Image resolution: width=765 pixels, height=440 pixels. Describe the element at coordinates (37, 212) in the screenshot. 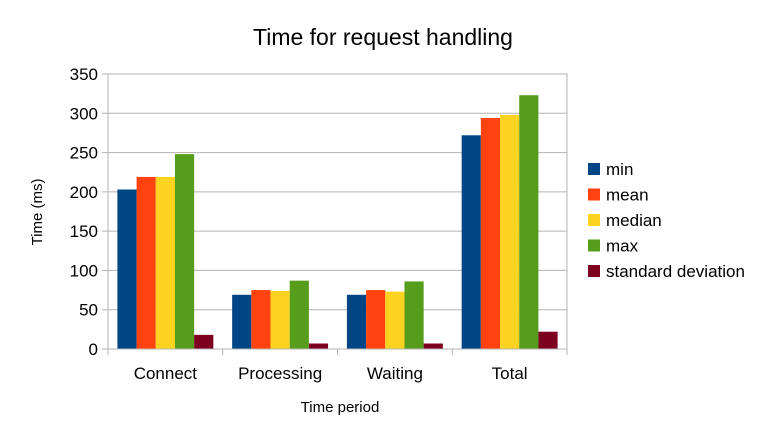

I see `y-axis-label: Time (ms)` at that location.